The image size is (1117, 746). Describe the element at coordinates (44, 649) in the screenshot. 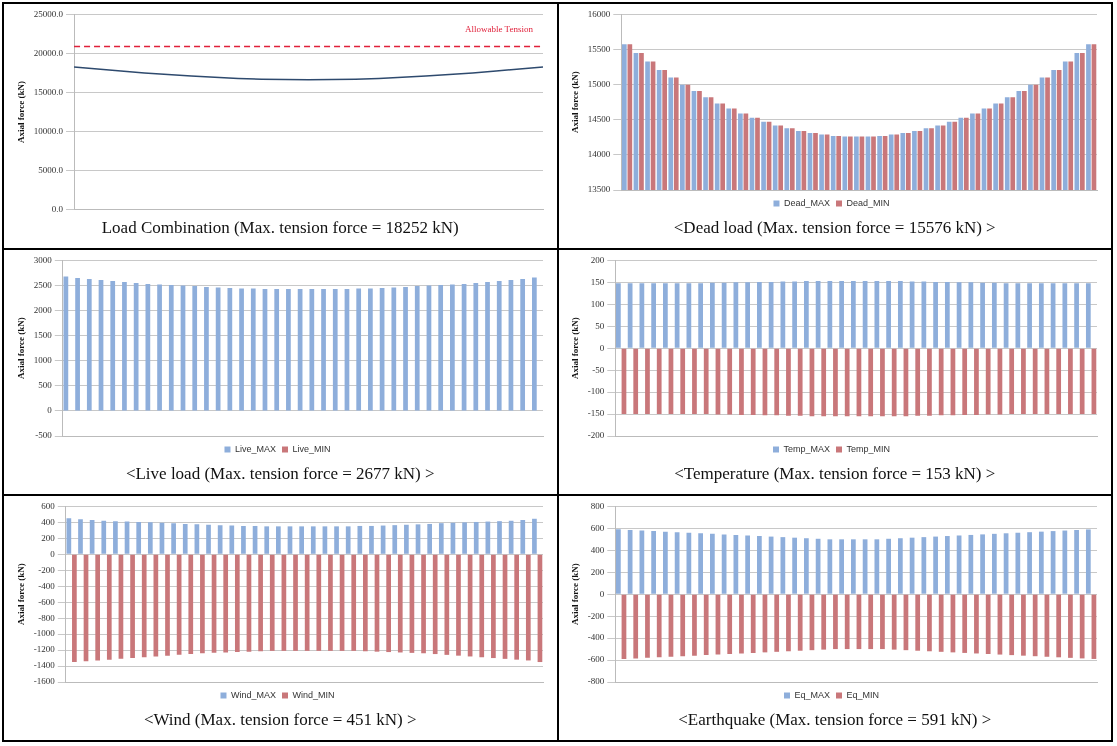

I see `y-tick-label: -1200` at that location.